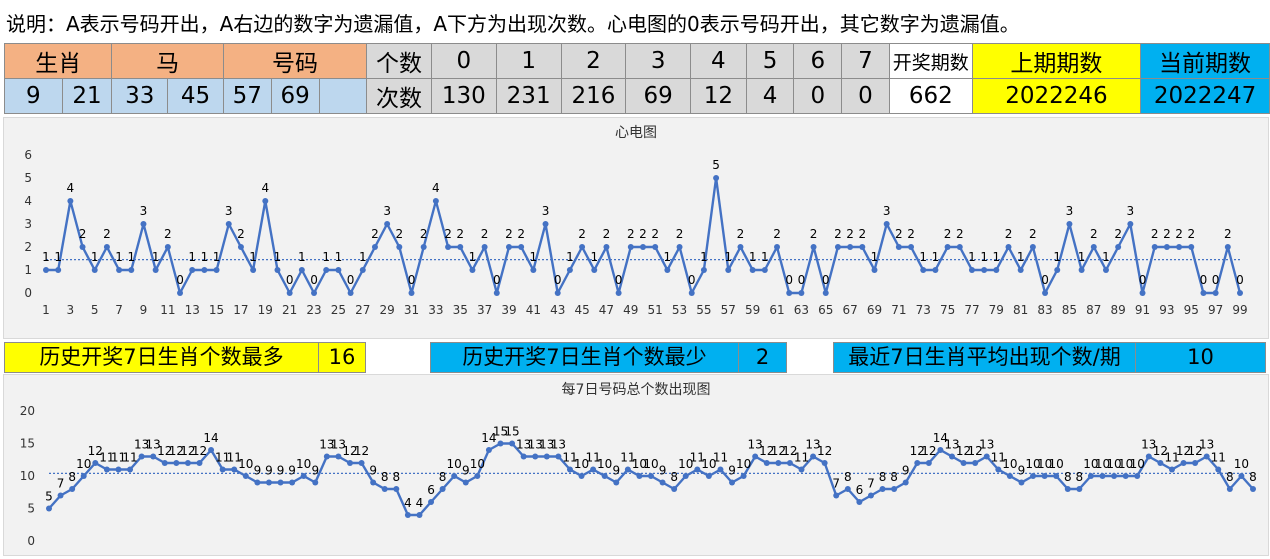 This screenshot has width=1270, height=559. I want to click on data-label: 0, so click(180, 280).